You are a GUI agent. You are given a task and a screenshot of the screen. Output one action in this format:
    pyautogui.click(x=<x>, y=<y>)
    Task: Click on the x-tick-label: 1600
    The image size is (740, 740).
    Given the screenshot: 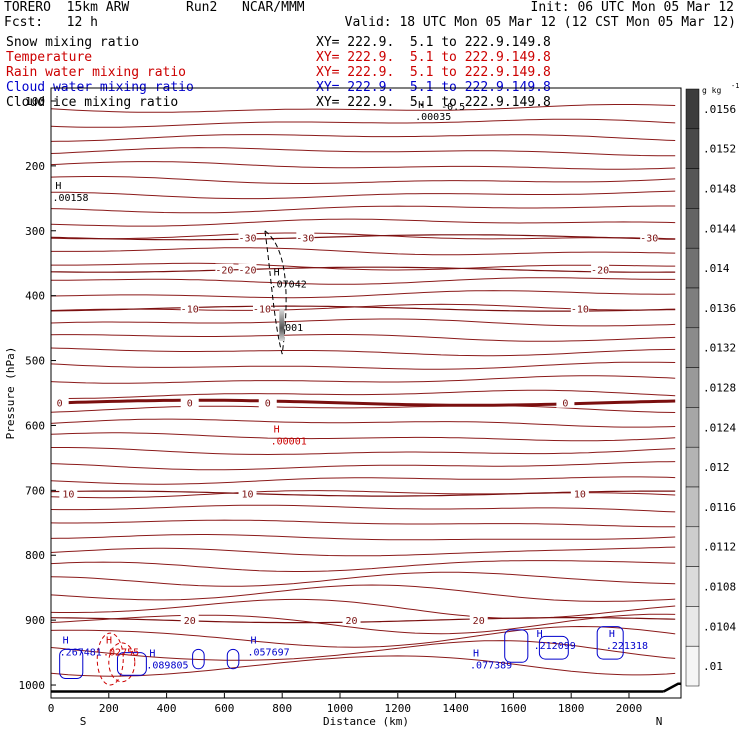 What is the action you would take?
    pyautogui.click(x=513, y=708)
    